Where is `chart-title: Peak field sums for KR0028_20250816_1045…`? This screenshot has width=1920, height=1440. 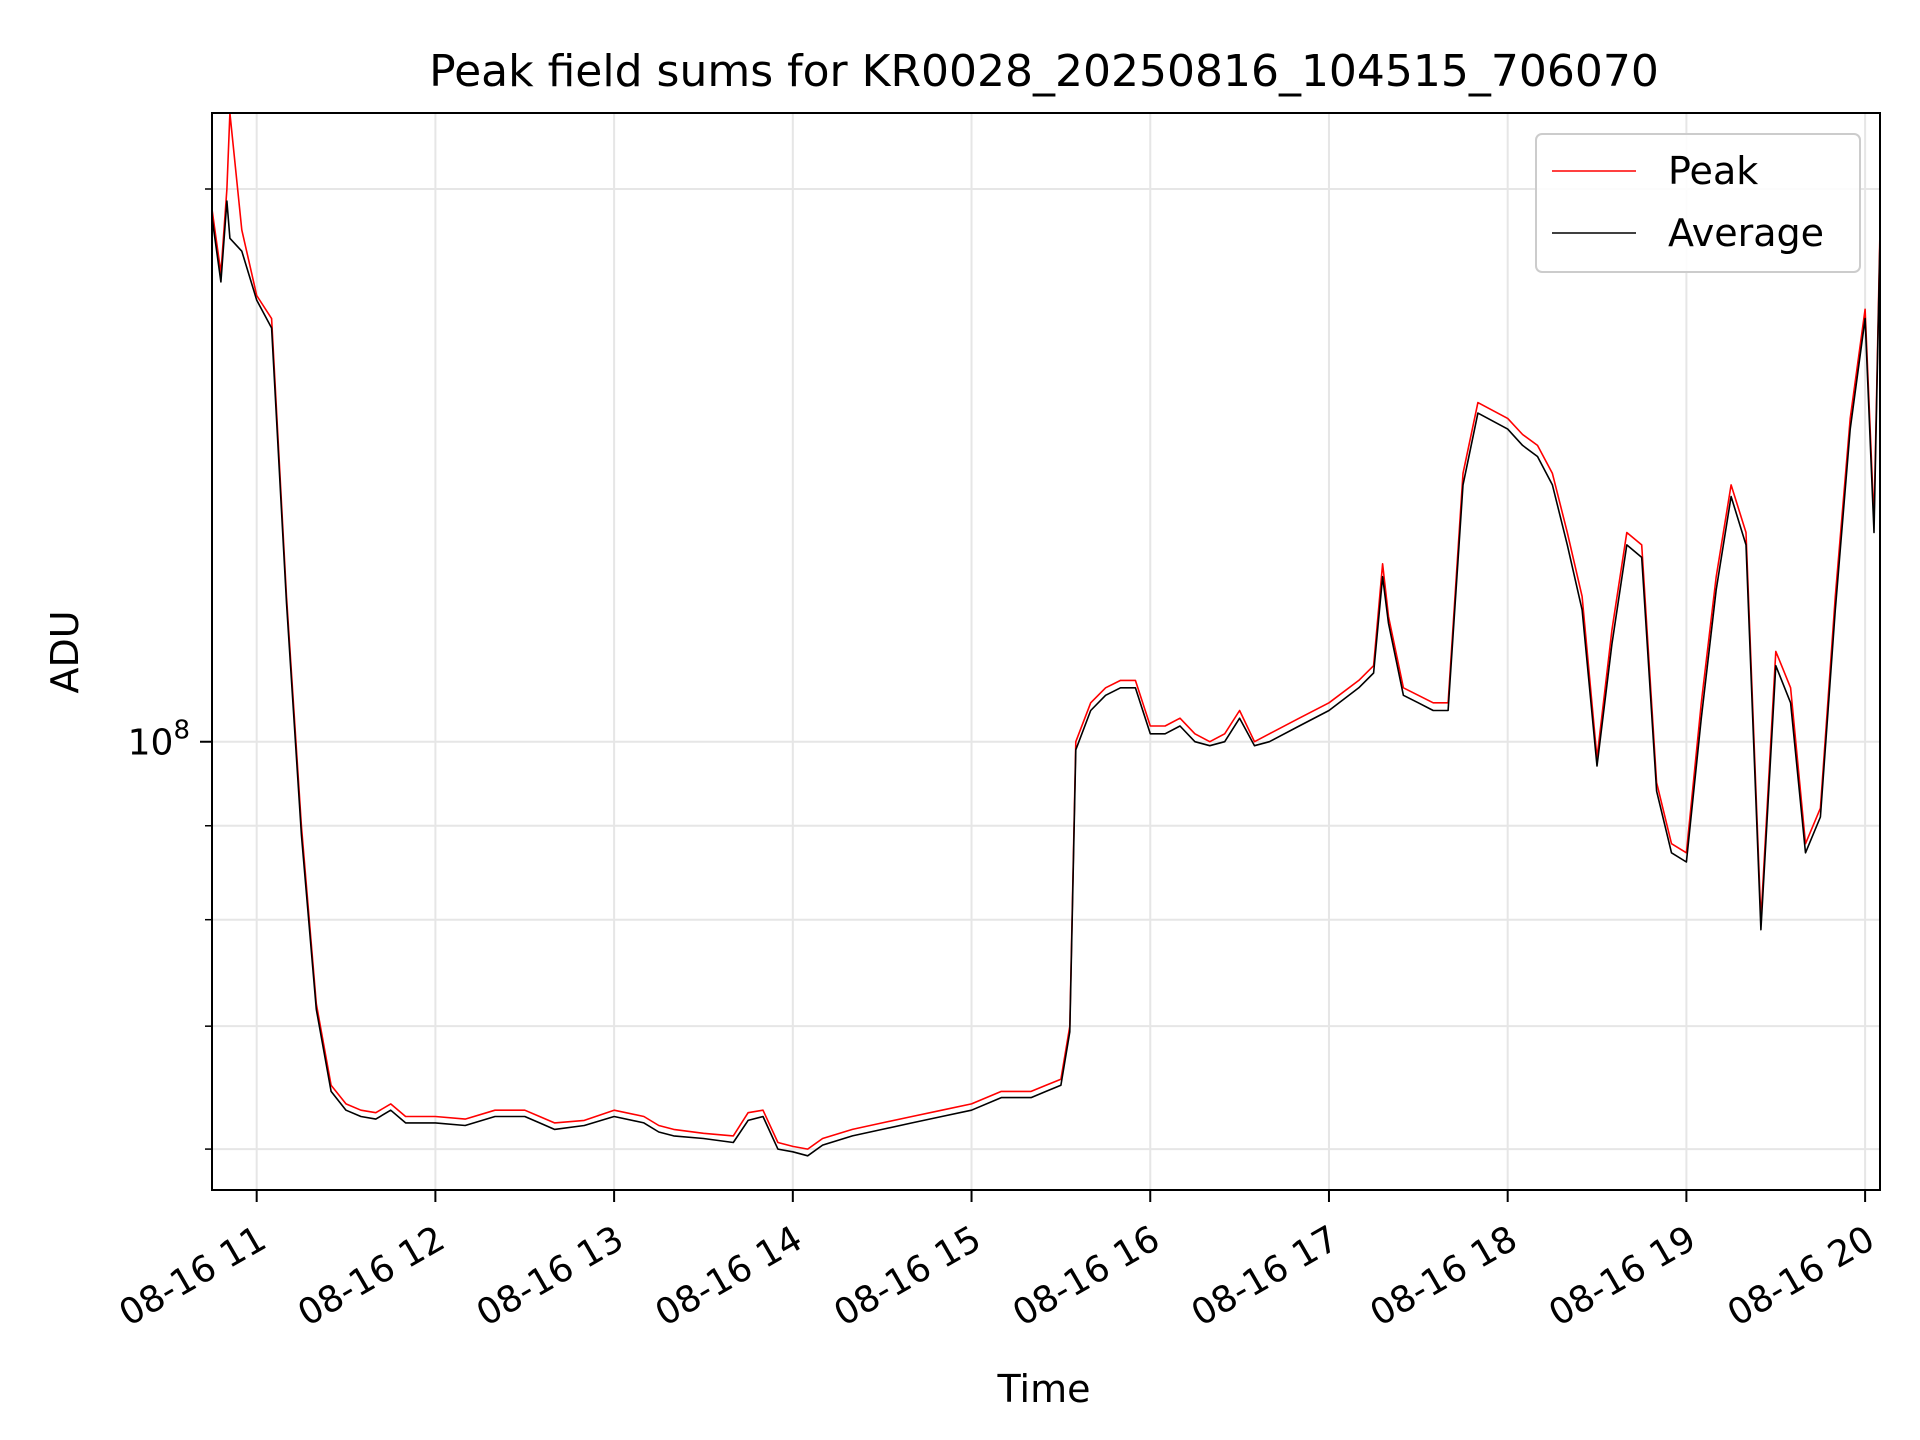
chart-title: Peak field sums for KR0028_20250816_1045… is located at coordinates (1044, 71).